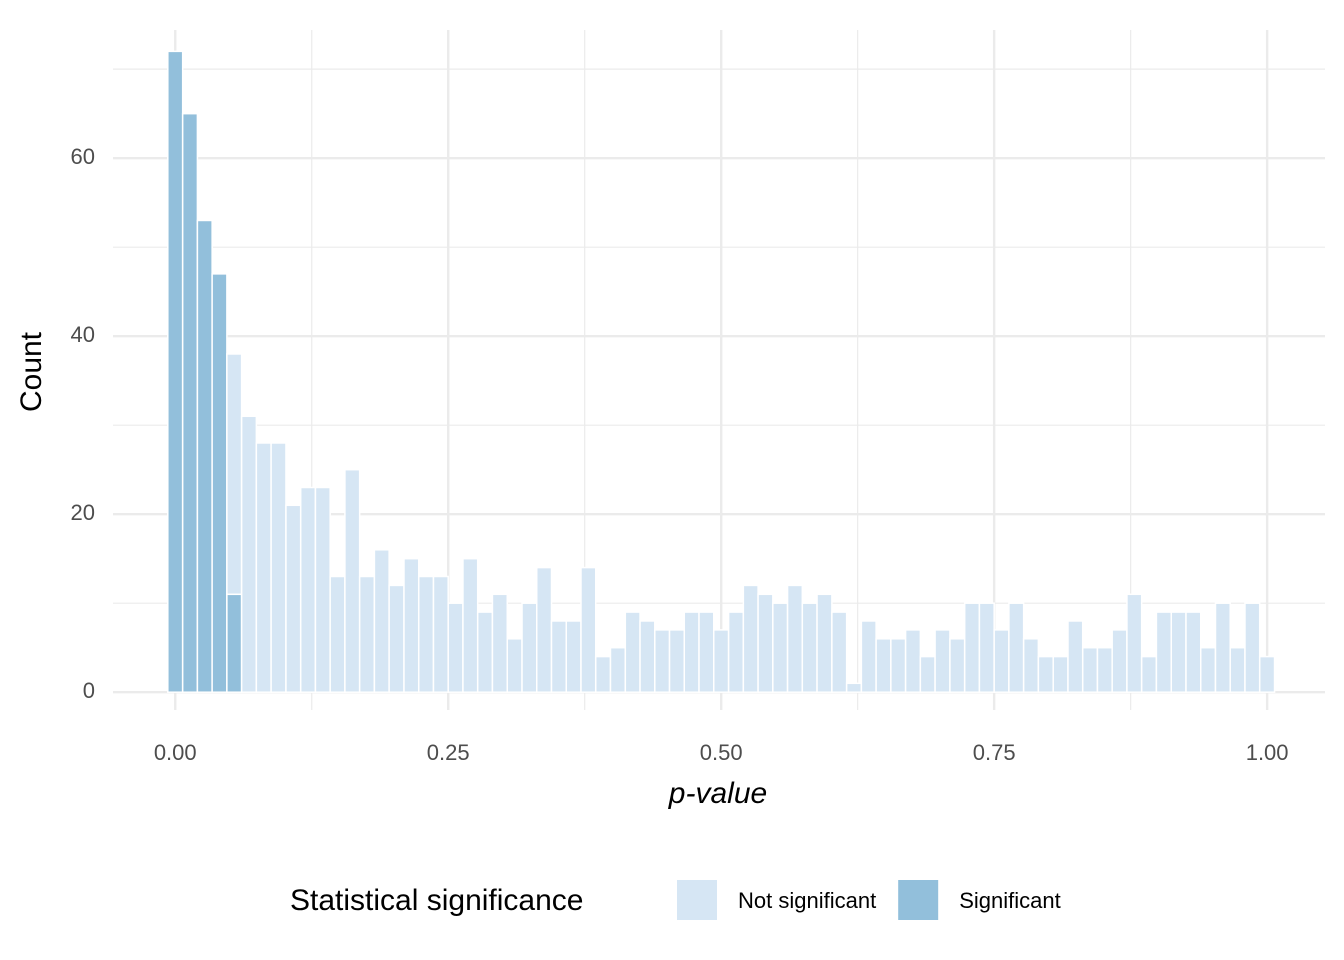 Image resolution: width=1344 pixels, height=960 pixels. What do you see at coordinates (436, 900) in the screenshot?
I see `legend-title: Statistical significance` at bounding box center [436, 900].